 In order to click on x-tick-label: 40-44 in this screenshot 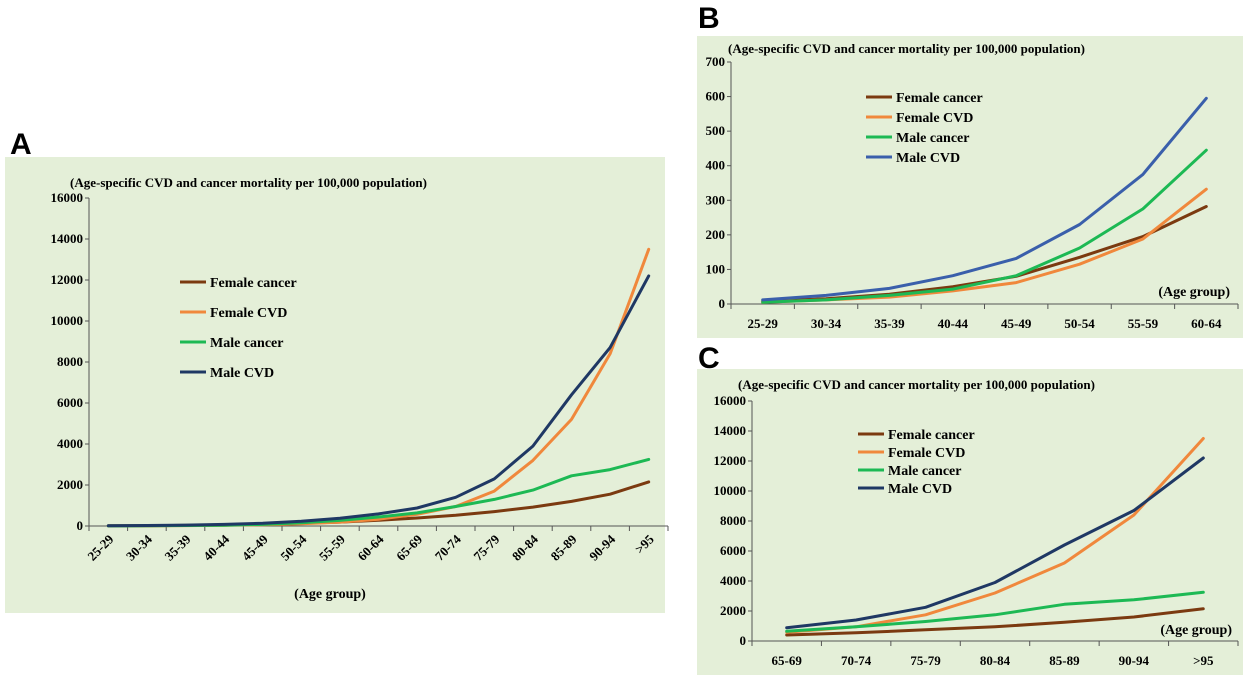, I will do `click(953, 323)`.